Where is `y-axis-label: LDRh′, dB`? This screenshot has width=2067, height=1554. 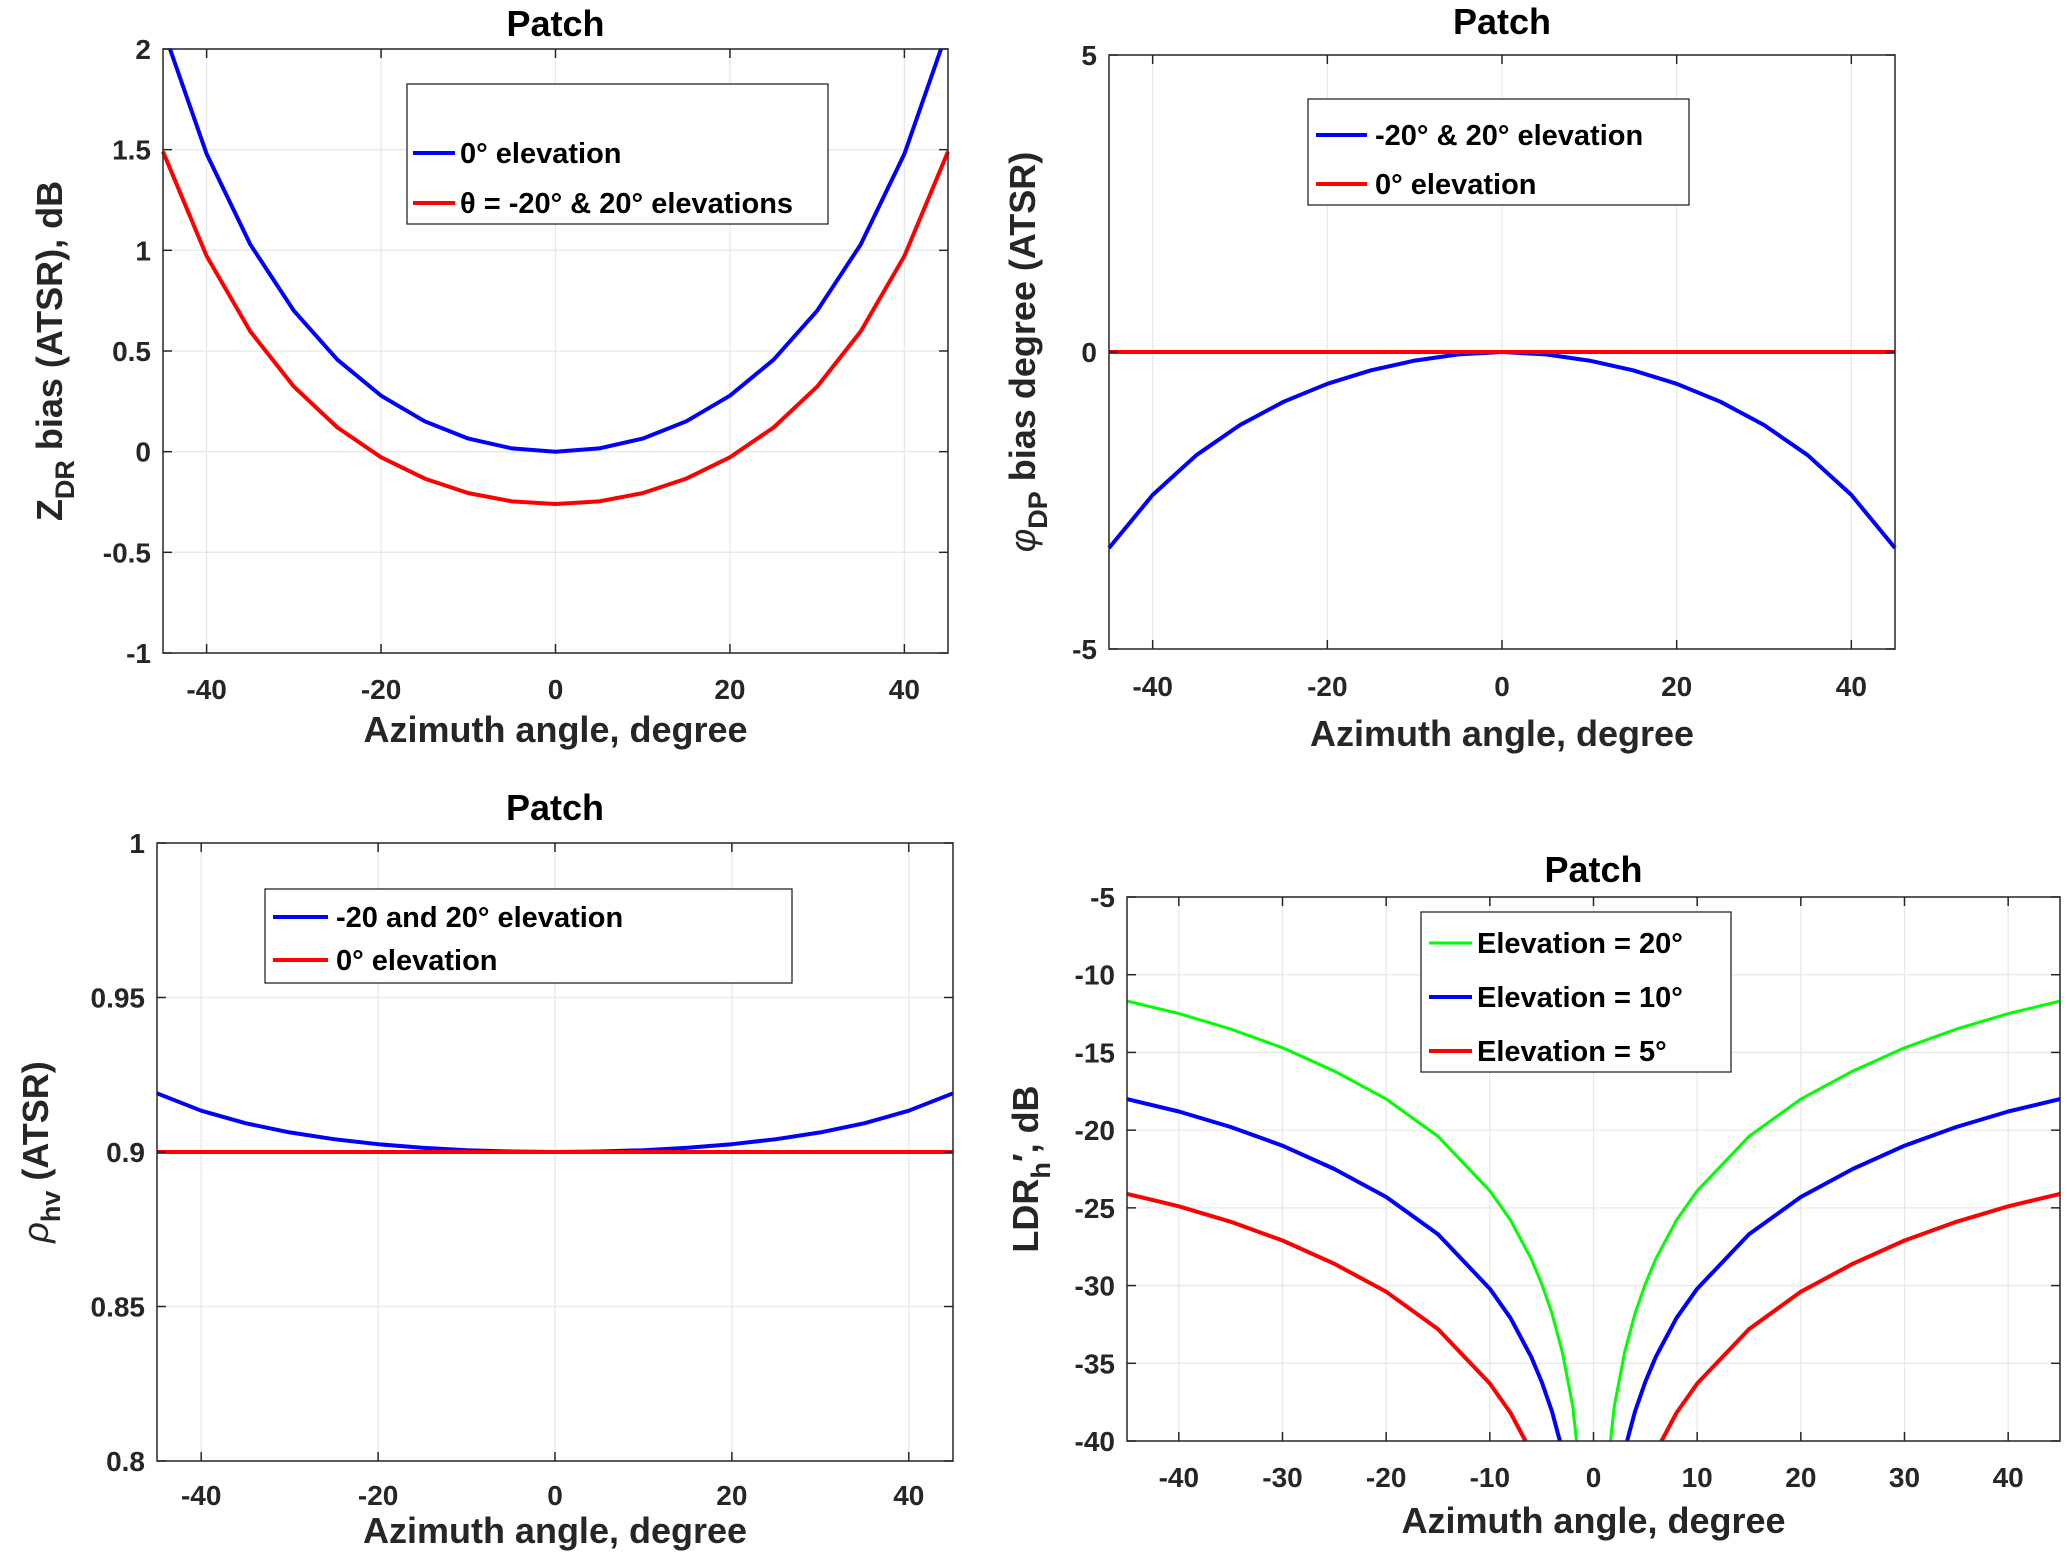 y-axis-label: LDRh′, dB is located at coordinates (1030, 1168).